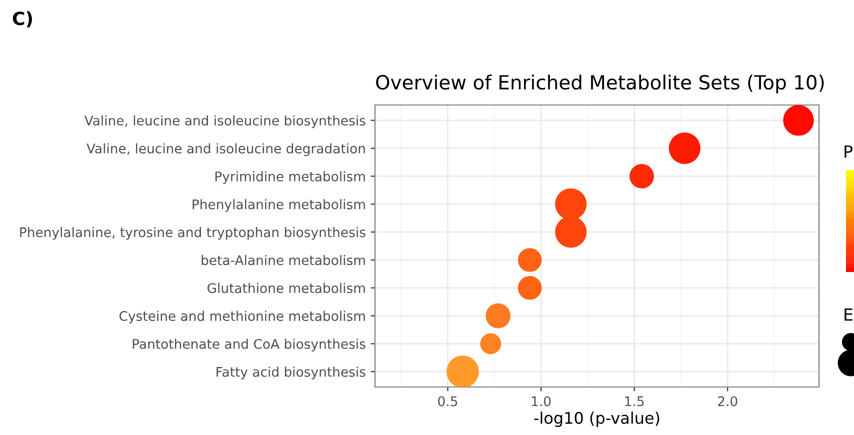  Describe the element at coordinates (193, 233) in the screenshot. I see `y-tick-label: Phenylalanine, tyrosine and tryptophan biosynthesis` at that location.